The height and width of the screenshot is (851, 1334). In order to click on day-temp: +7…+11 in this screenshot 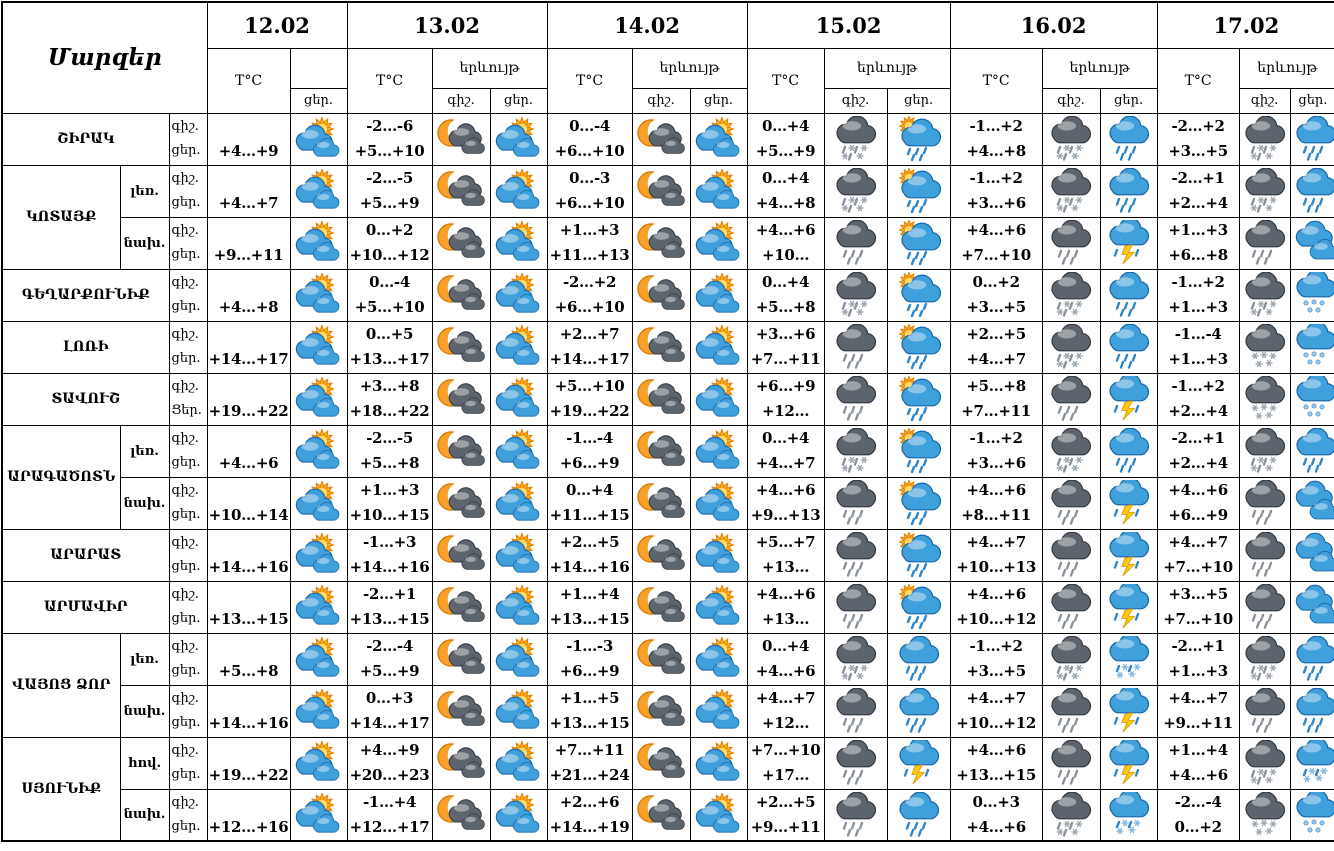, I will do `click(785, 359)`.